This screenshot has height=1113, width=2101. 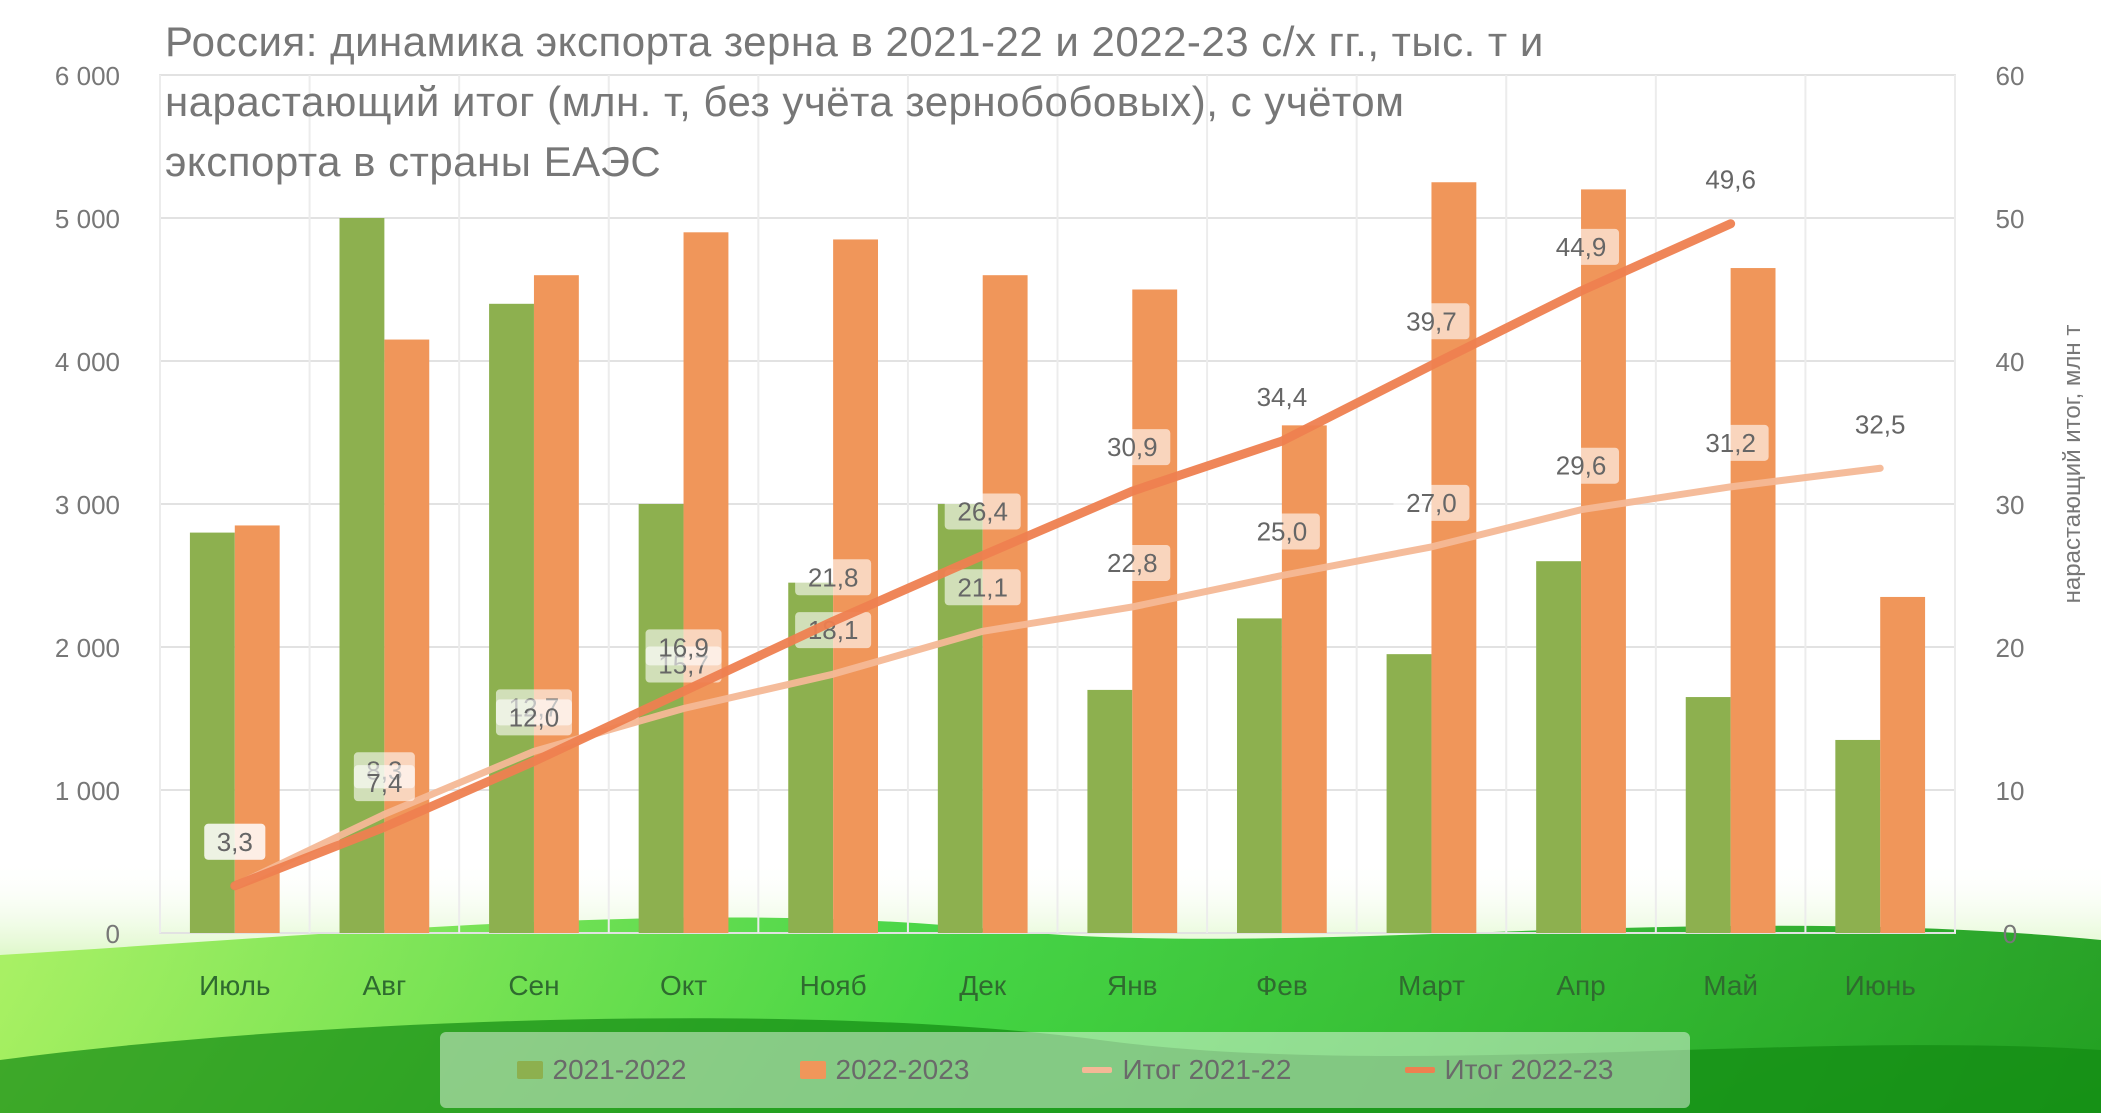 I want to click on right-axis-label: нарастающий итог, млн т, so click(x=2072, y=464).